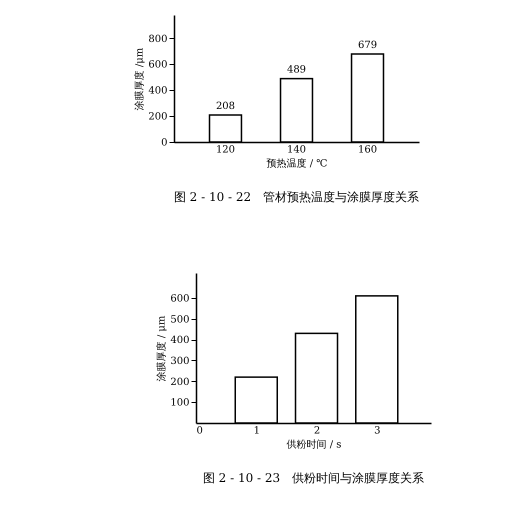 Image resolution: width=531 pixels, height=528 pixels. I want to click on y-tick-label: 100, so click(180, 403).